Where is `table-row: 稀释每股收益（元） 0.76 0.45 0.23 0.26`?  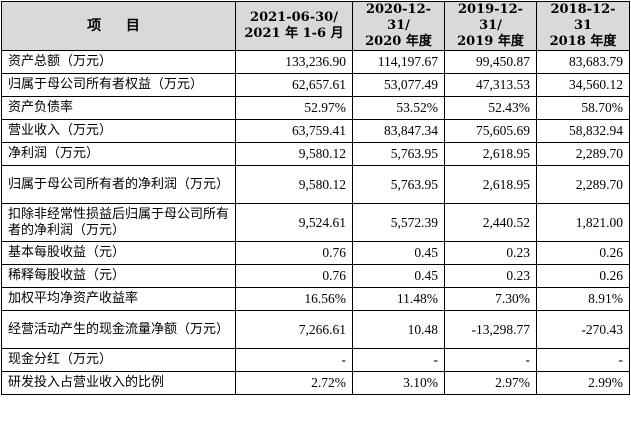 table-row: 稀释每股收益（元） 0.76 0.45 0.23 0.26 is located at coordinates (315, 276).